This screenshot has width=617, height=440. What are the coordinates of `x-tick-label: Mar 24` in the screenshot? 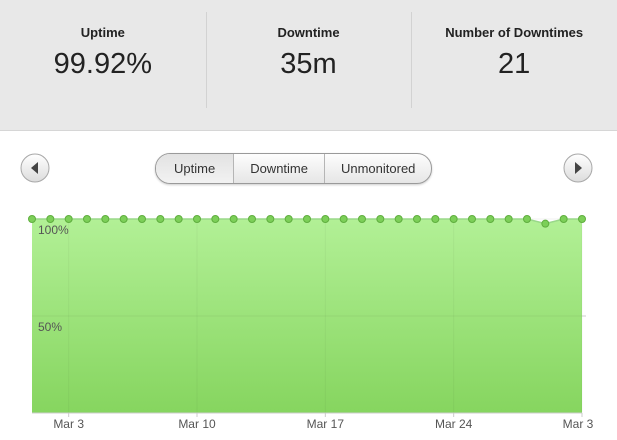 It's located at (454, 424).